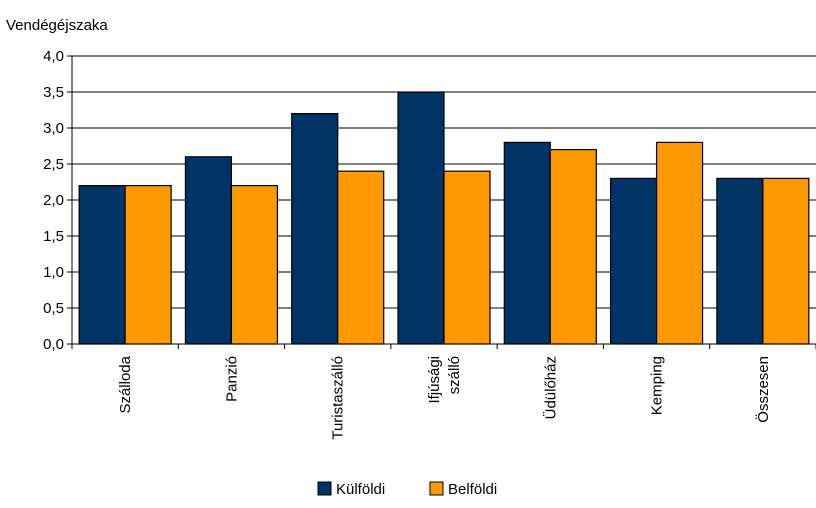  What do you see at coordinates (57, 25) in the screenshot?
I see `y-axis-label: Vendégéjszaka` at bounding box center [57, 25].